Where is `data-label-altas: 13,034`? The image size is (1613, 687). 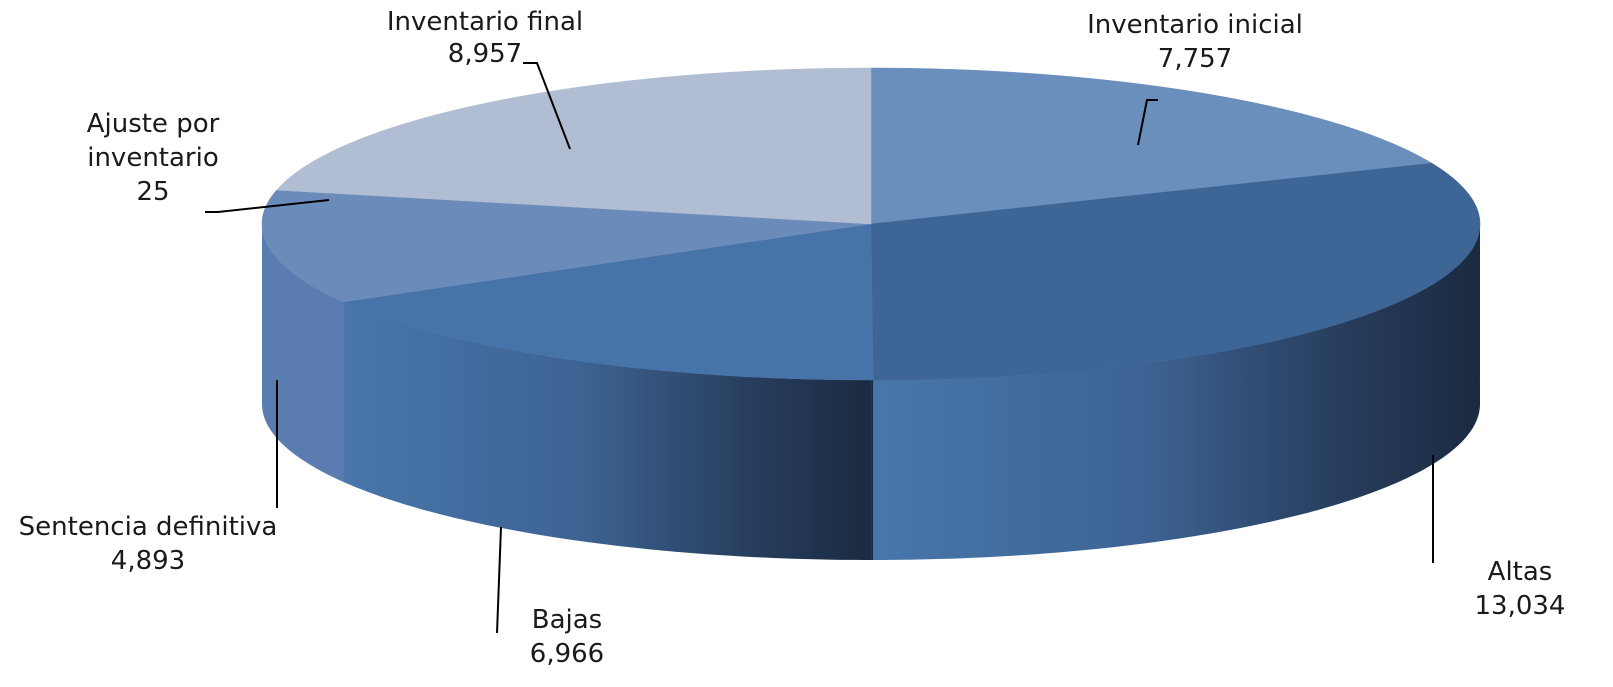 data-label-altas: 13,034 is located at coordinates (1520, 606).